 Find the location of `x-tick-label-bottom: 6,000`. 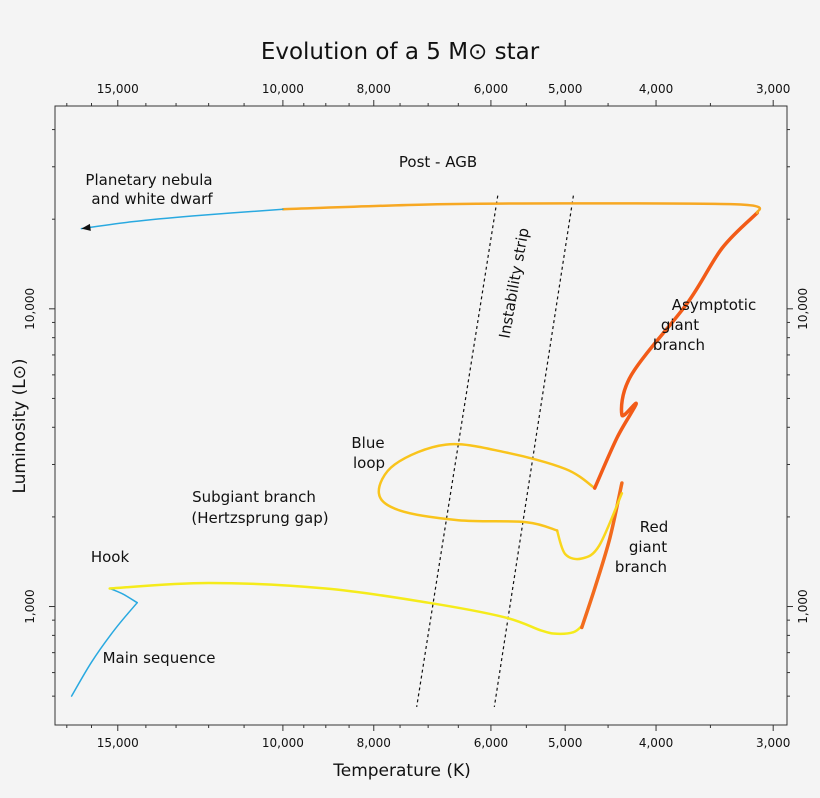

x-tick-label-bottom: 6,000 is located at coordinates (491, 743).